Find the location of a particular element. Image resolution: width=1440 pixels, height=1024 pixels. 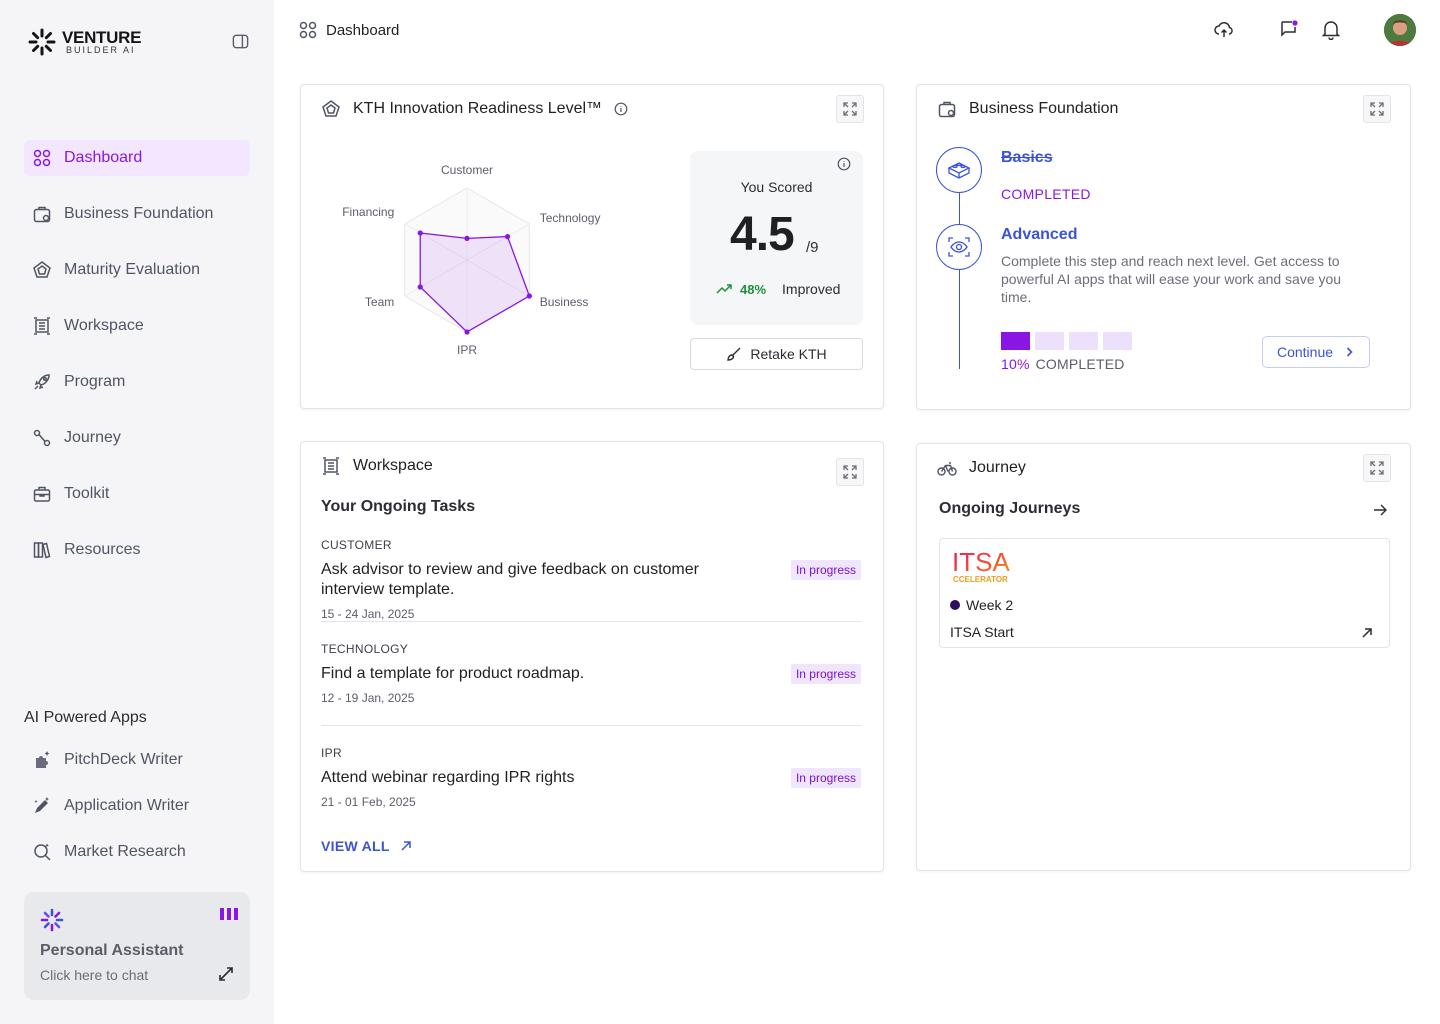

briefcase-icon is located at coordinates (947, 109).